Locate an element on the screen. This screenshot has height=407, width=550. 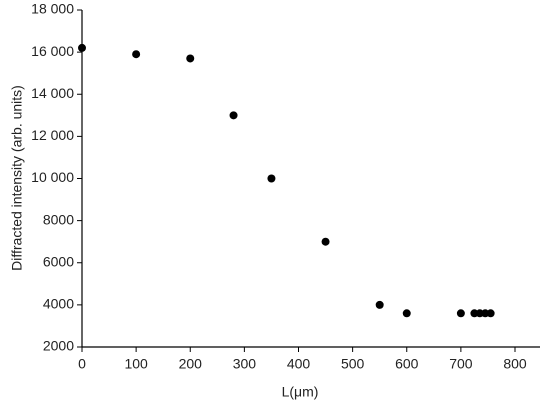
y-tick-label: 12 000 is located at coordinates (52, 135).